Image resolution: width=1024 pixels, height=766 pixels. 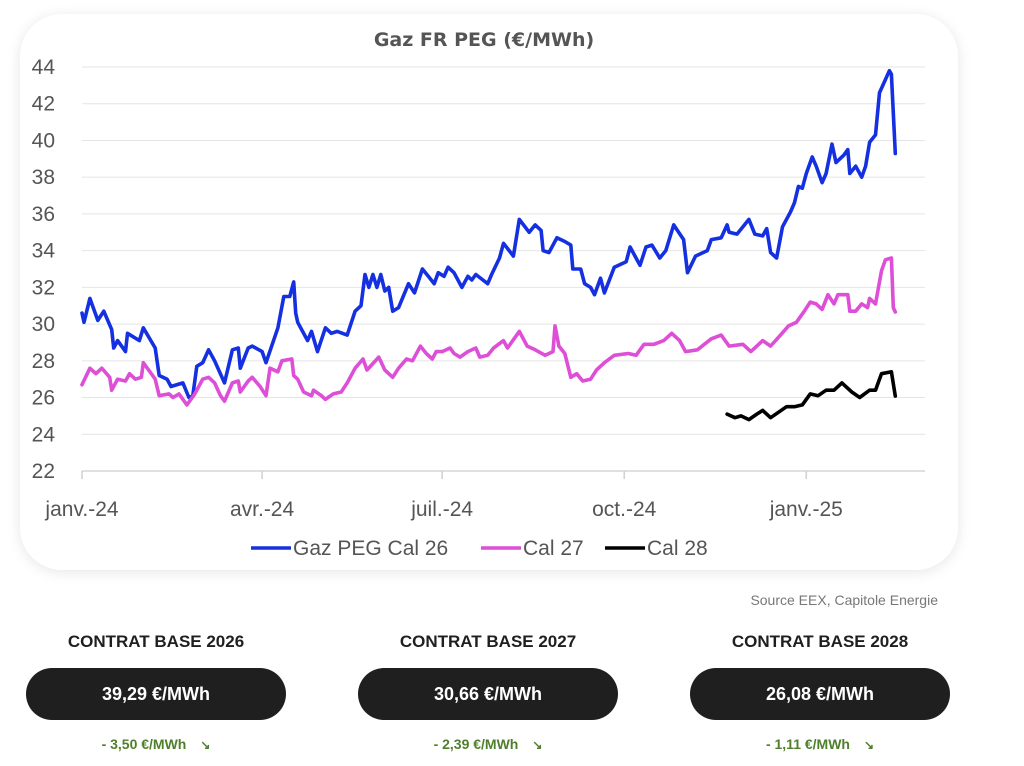 What do you see at coordinates (43, 361) in the screenshot?
I see `y-tick-label: 28` at bounding box center [43, 361].